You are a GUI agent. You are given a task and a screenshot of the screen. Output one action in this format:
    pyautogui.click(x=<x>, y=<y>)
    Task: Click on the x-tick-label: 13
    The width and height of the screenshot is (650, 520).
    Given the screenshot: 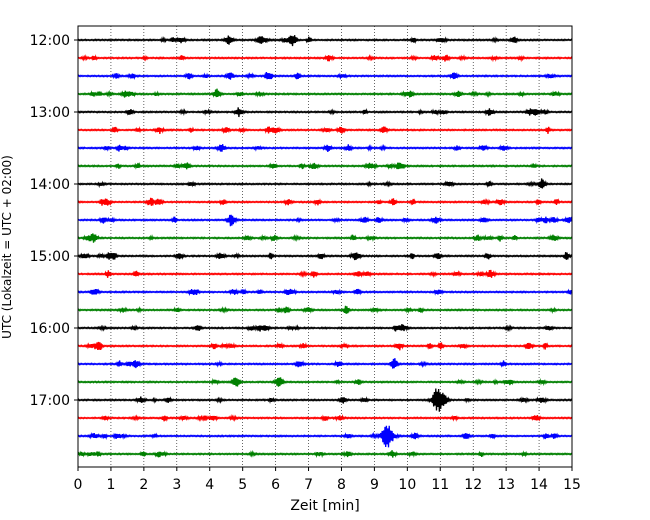 What is the action you would take?
    pyautogui.click(x=506, y=485)
    